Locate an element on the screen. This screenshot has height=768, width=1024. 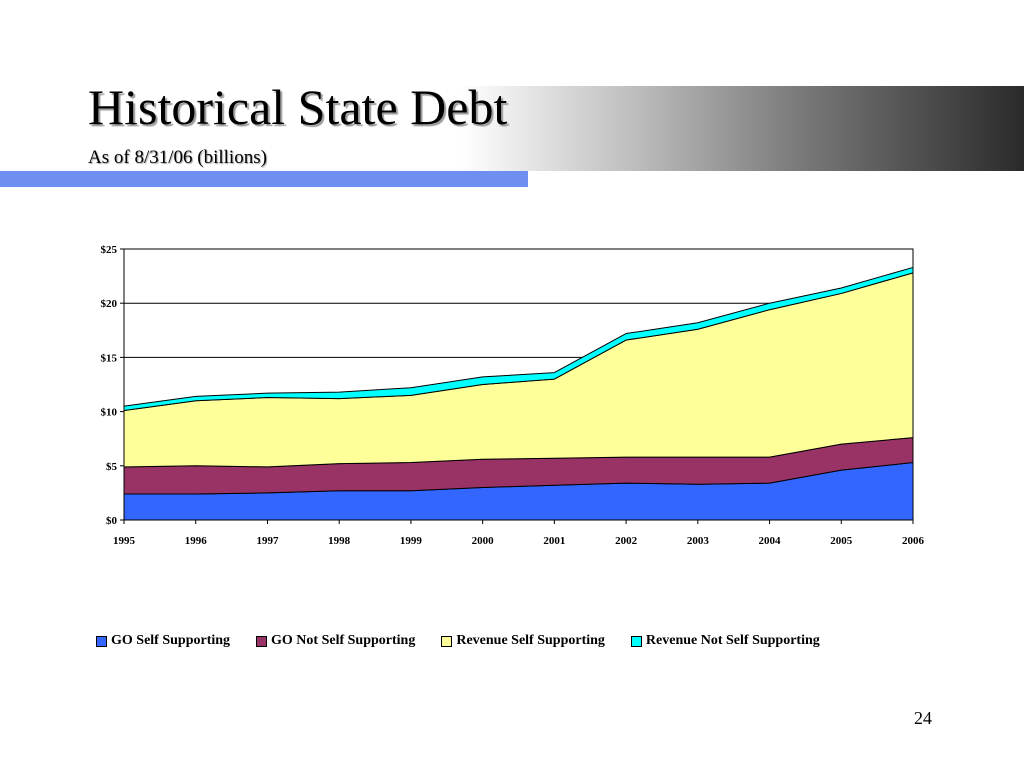
x-tick-label: 2002 is located at coordinates (626, 541).